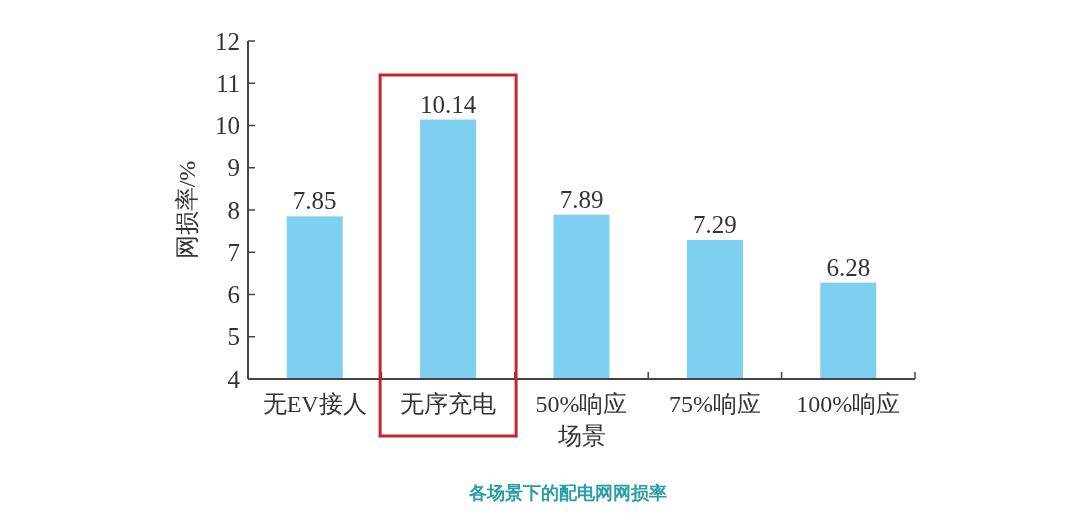 The width and height of the screenshot is (1080, 522). What do you see at coordinates (567, 492) in the screenshot?
I see `text: 各场景下的配电网网损率` at bounding box center [567, 492].